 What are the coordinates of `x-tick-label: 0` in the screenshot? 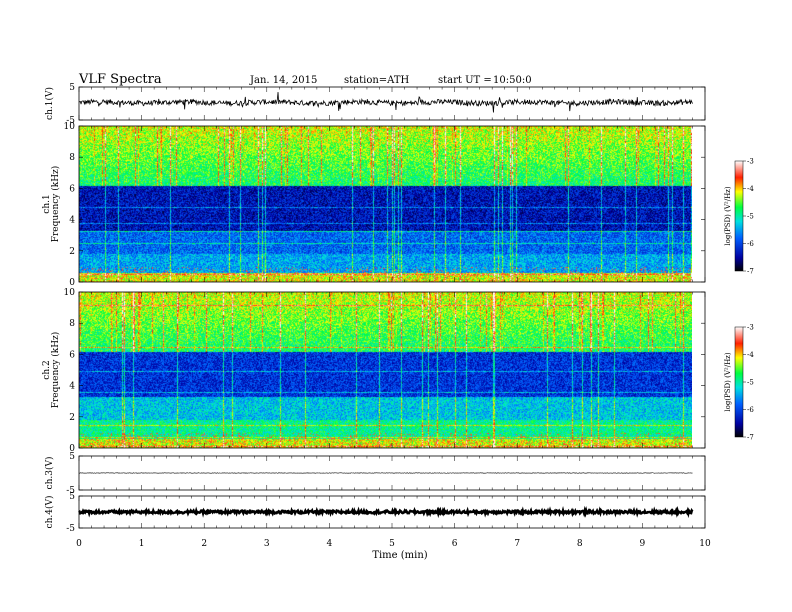 It's located at (79, 544).